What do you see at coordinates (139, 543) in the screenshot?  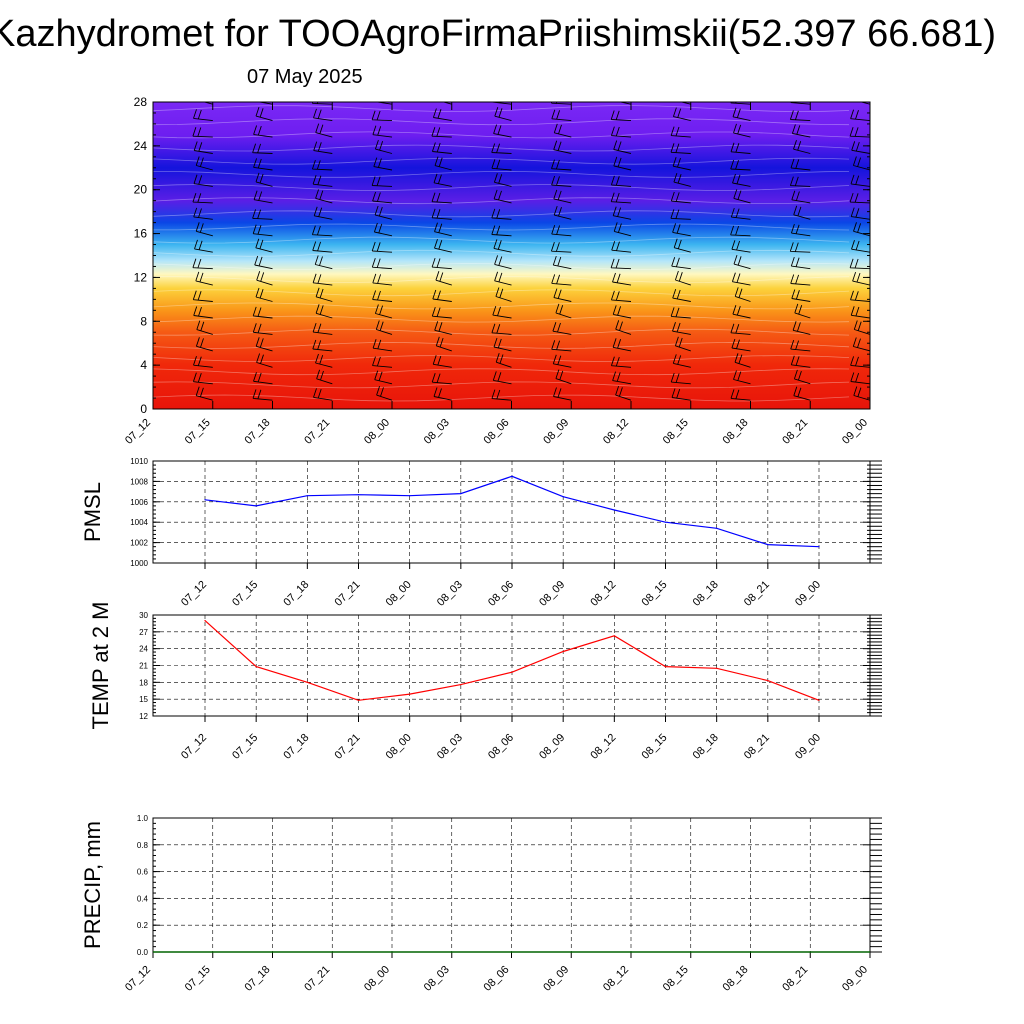 I see `y-tick-label: 1002` at bounding box center [139, 543].